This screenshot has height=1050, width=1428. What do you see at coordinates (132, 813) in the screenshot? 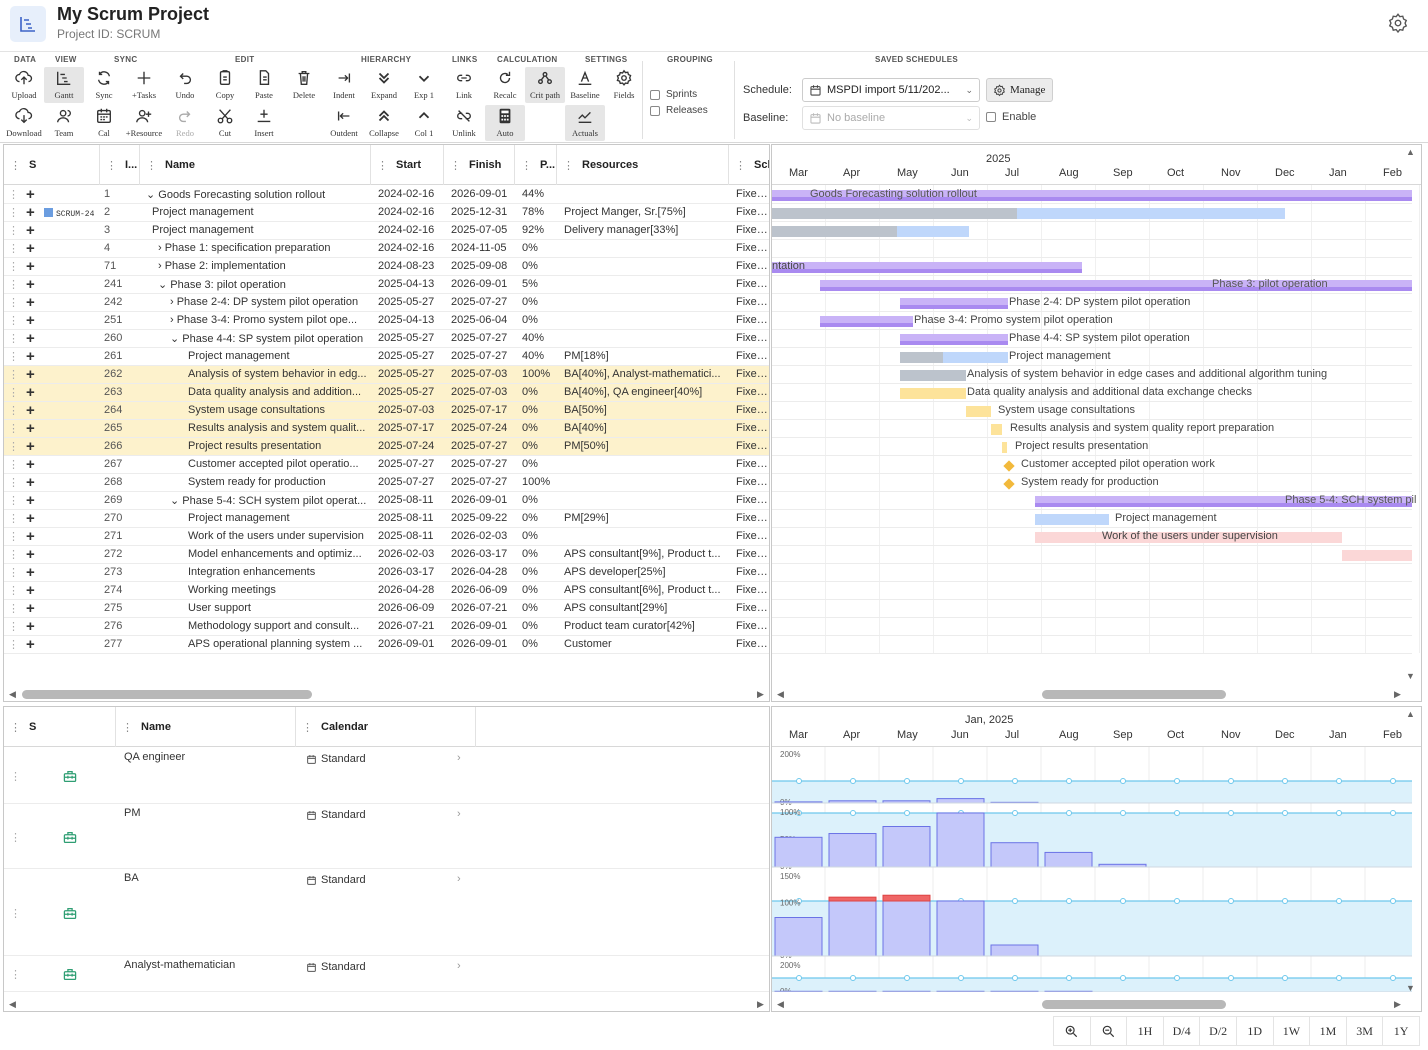
I see `resource-name: PM` at bounding box center [132, 813].